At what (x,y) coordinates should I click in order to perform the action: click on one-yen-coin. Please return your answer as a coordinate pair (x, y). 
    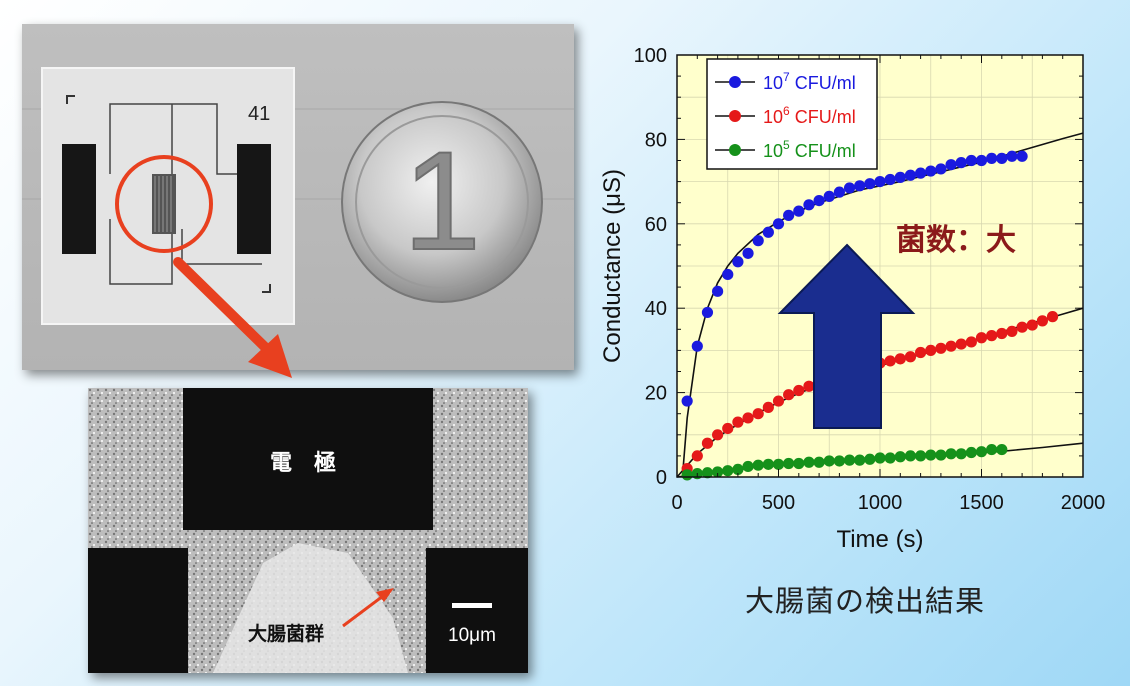
    Looking at the image, I should click on (442, 202).